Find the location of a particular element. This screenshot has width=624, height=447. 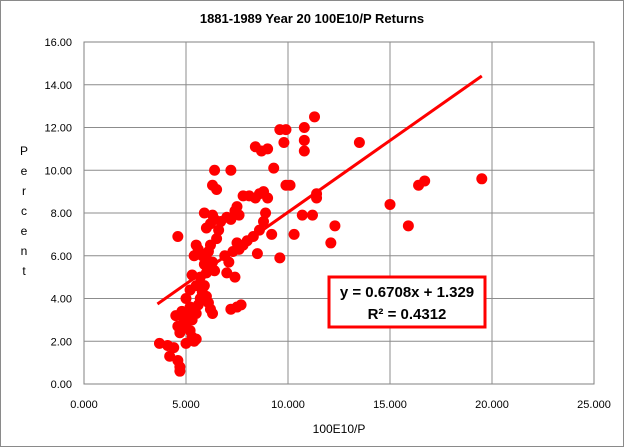

x-tick-label: 5.000 is located at coordinates (186, 405).